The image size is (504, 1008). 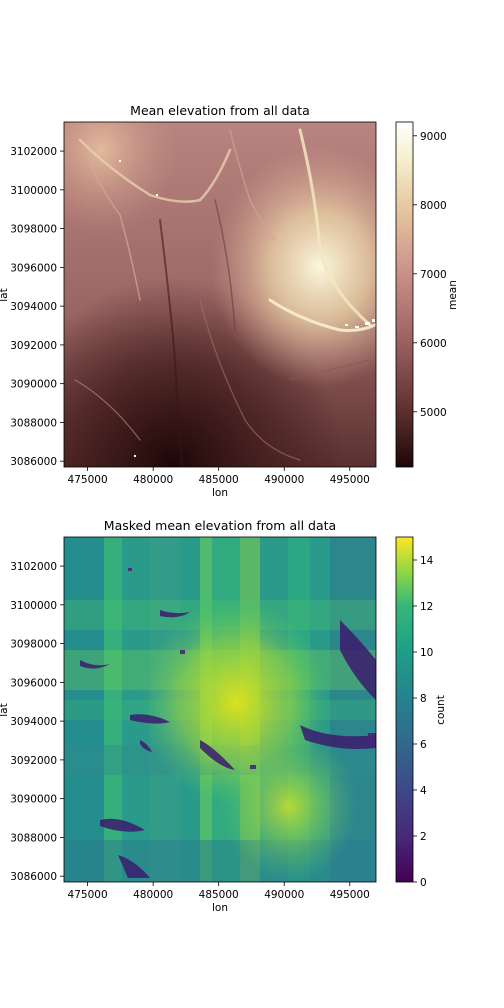 I want to click on colorbar-tick-label: 2, so click(x=423, y=837).